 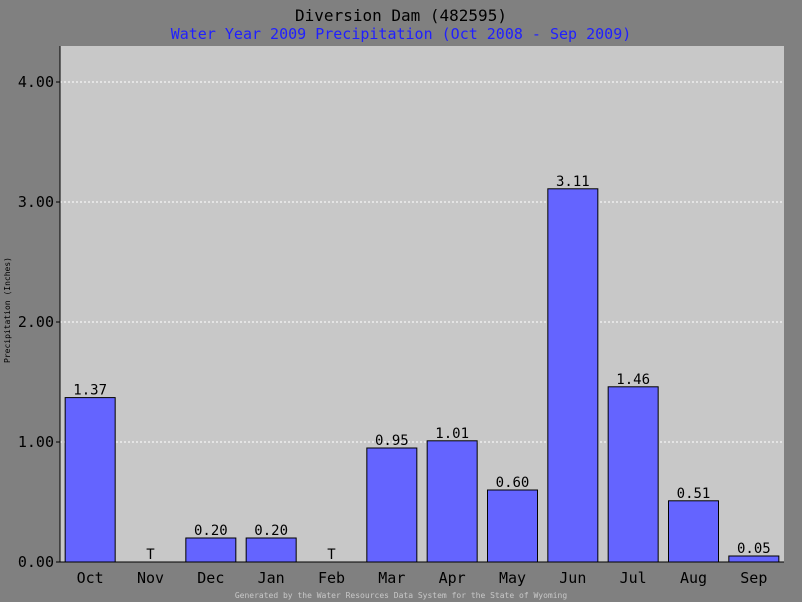 I want to click on y-tick-label: 4.00, so click(x=36, y=82).